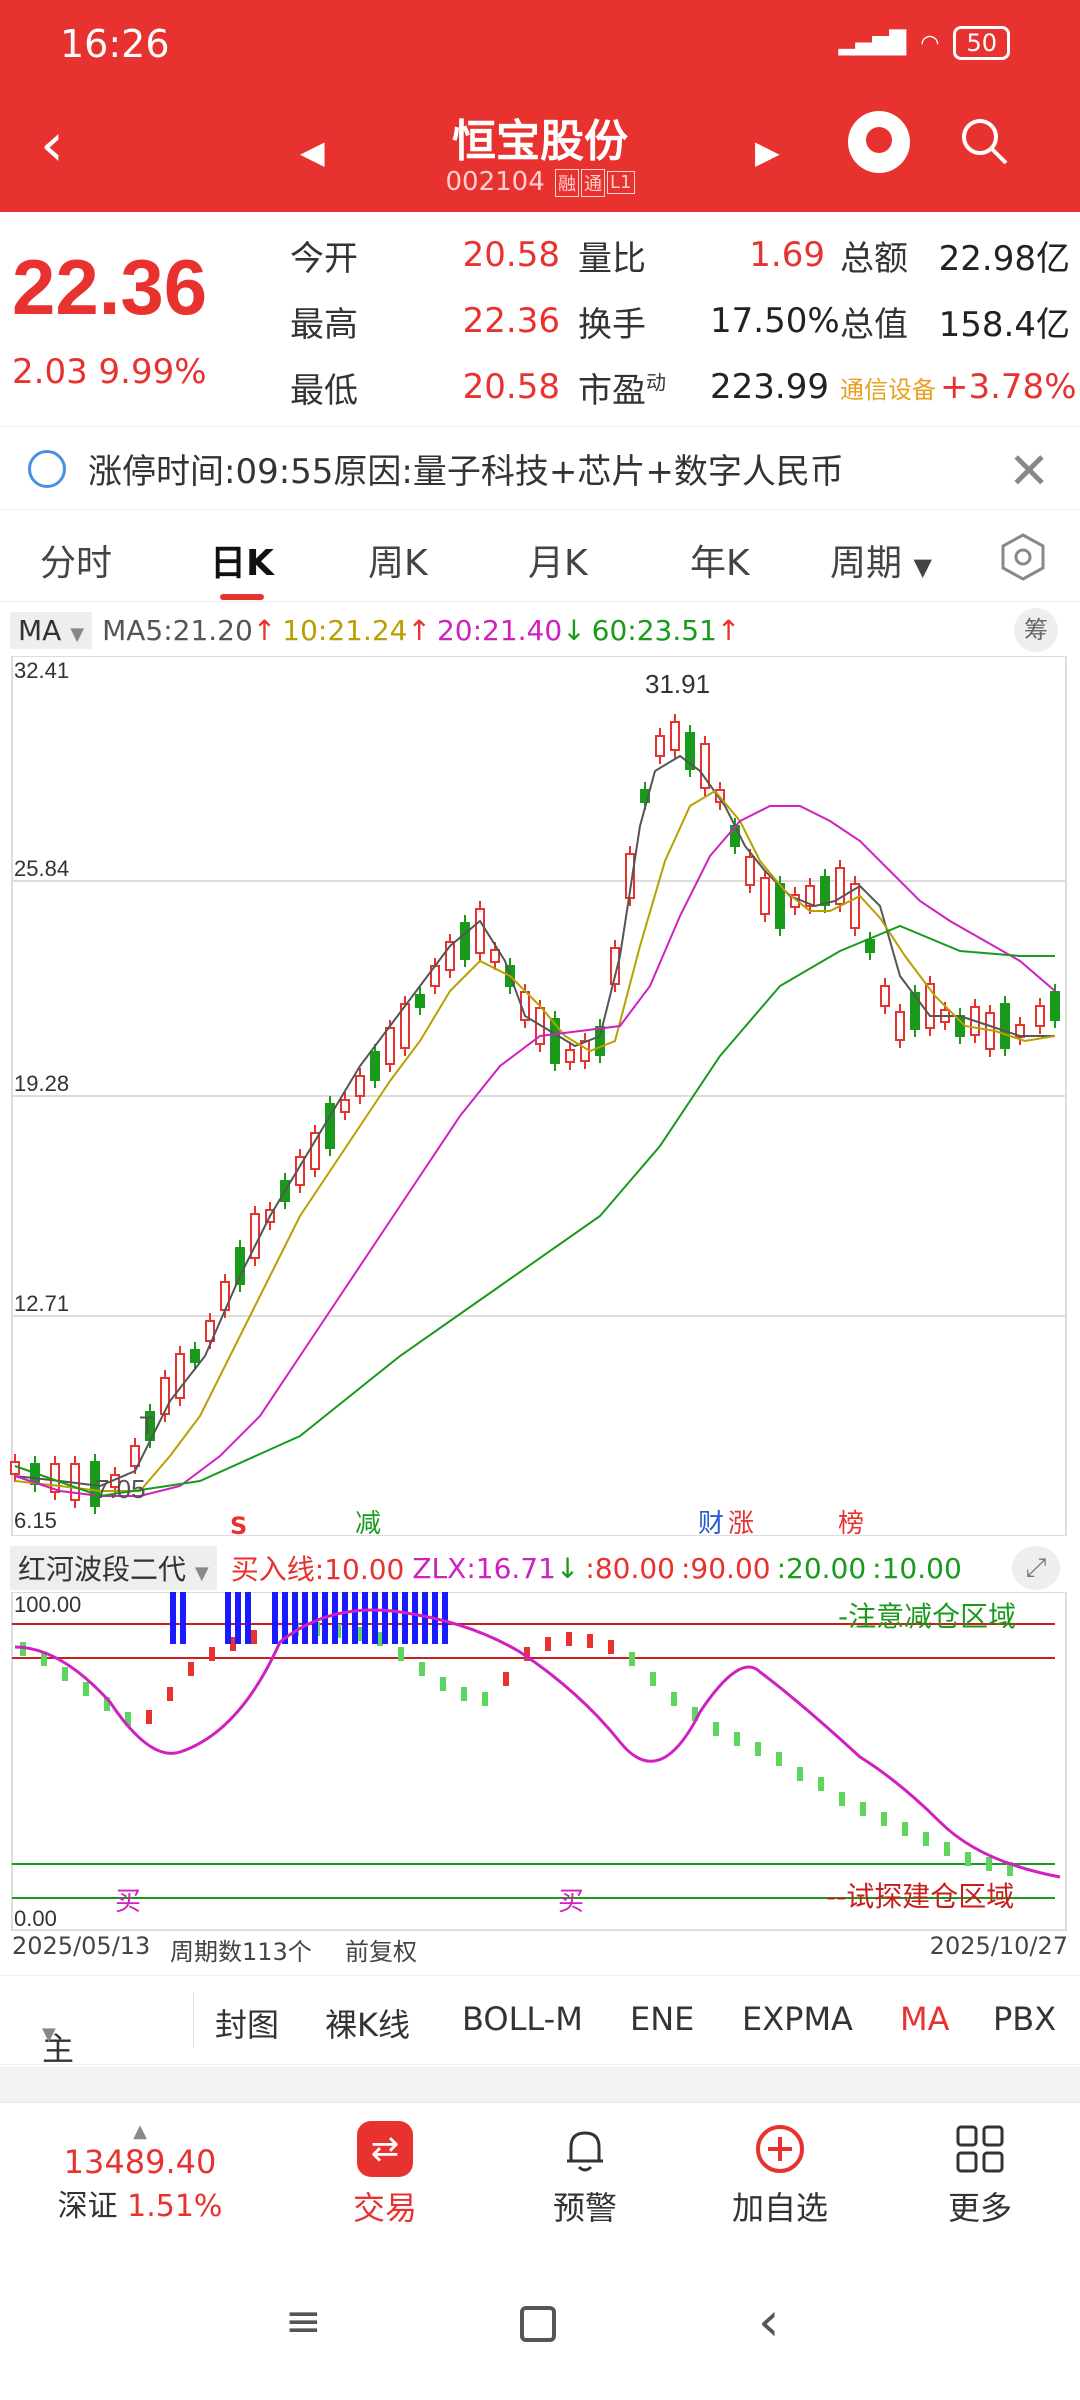  I want to click on limit-up-notice: 涨停时间:09:55原因:量子科技+芯片+数字人民币 ✕, so click(540, 469).